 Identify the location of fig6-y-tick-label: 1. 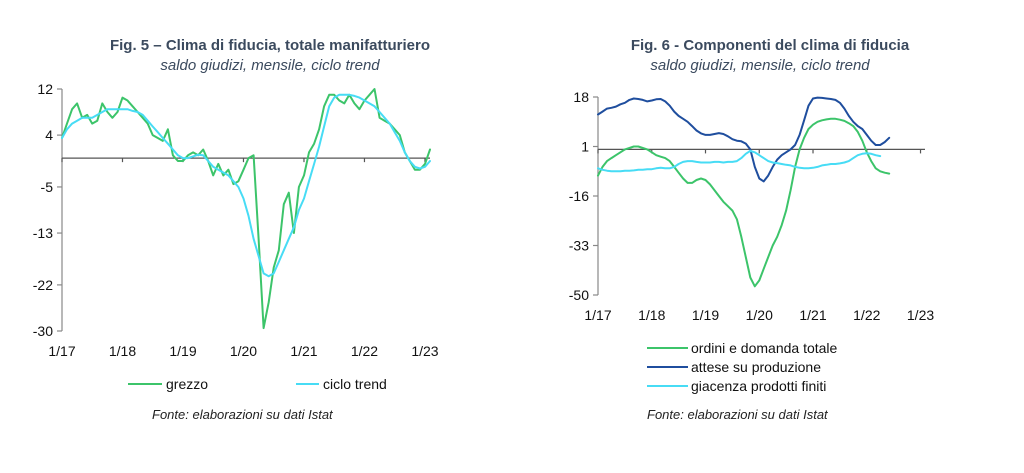
(585, 147).